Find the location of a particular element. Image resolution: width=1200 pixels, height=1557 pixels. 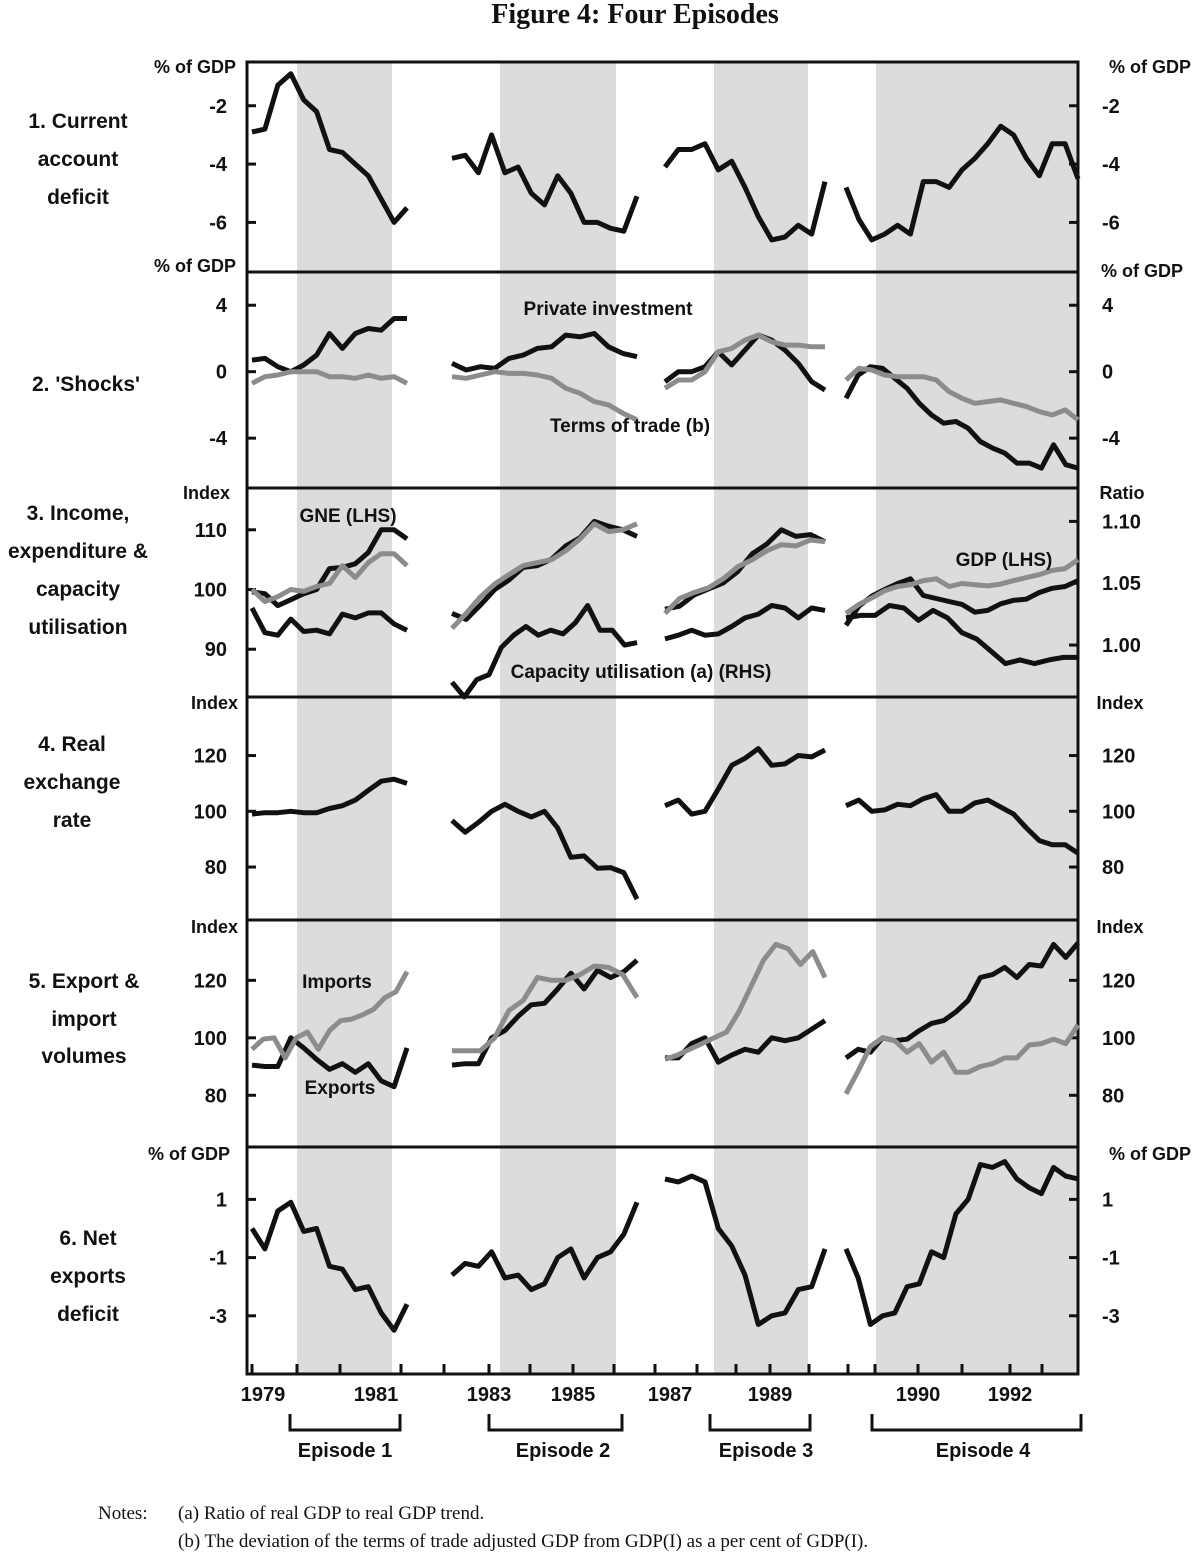

right-tick-label: 120 is located at coordinates (1118, 981).